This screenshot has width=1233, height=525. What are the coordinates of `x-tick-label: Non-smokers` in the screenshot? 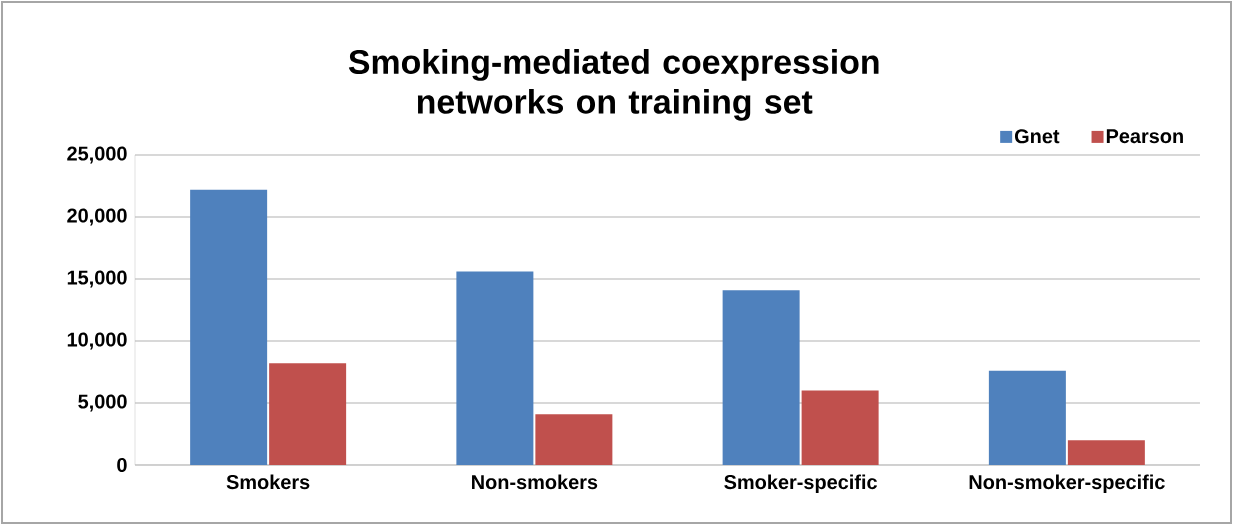 It's located at (535, 482).